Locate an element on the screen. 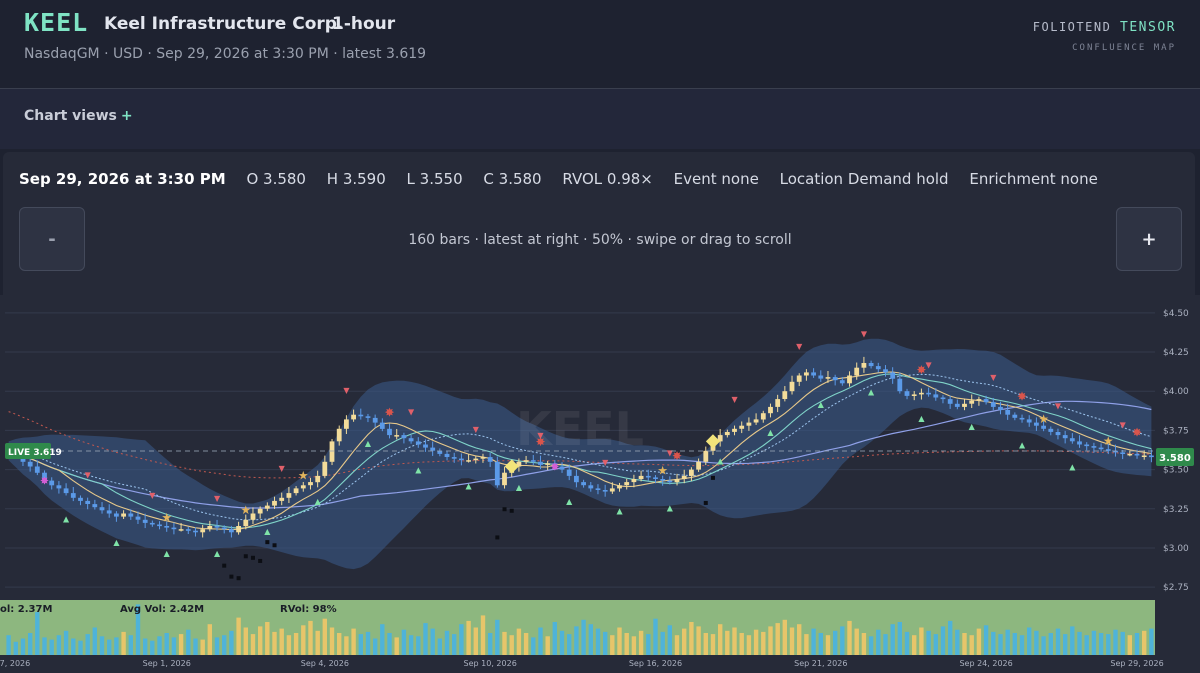  zoom-out-button: - is located at coordinates (52, 239).